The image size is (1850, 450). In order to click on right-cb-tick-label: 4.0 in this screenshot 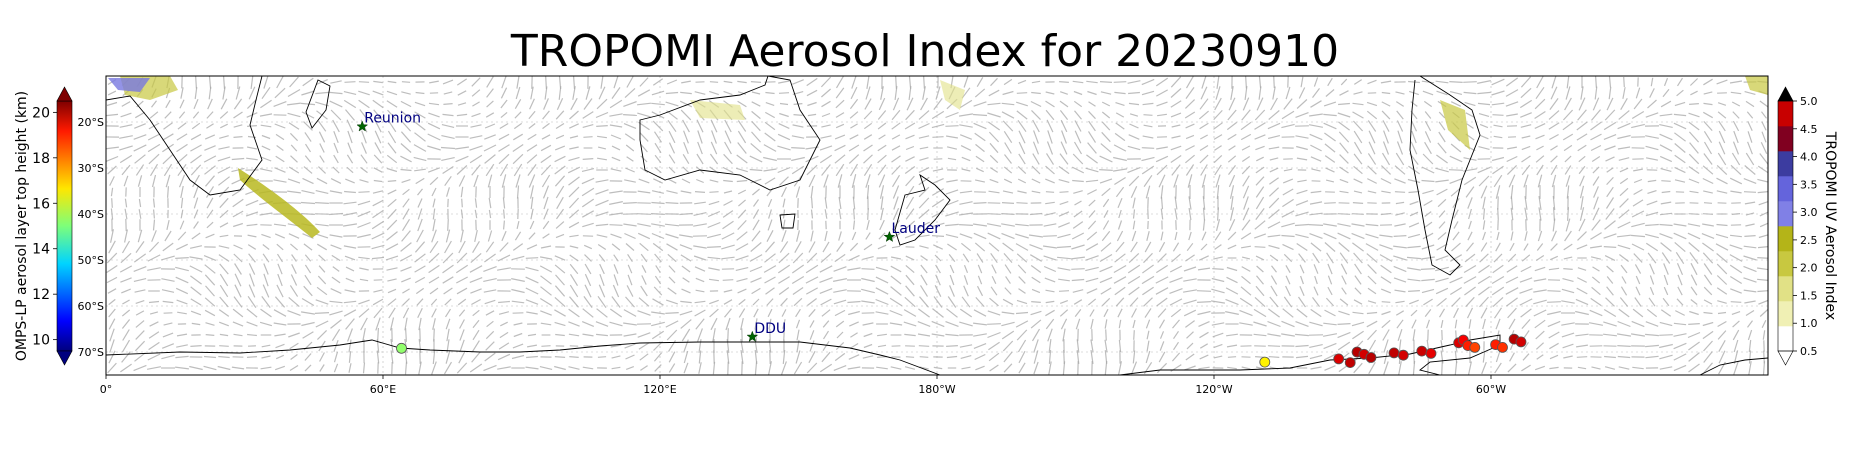, I will do `click(1809, 157)`.